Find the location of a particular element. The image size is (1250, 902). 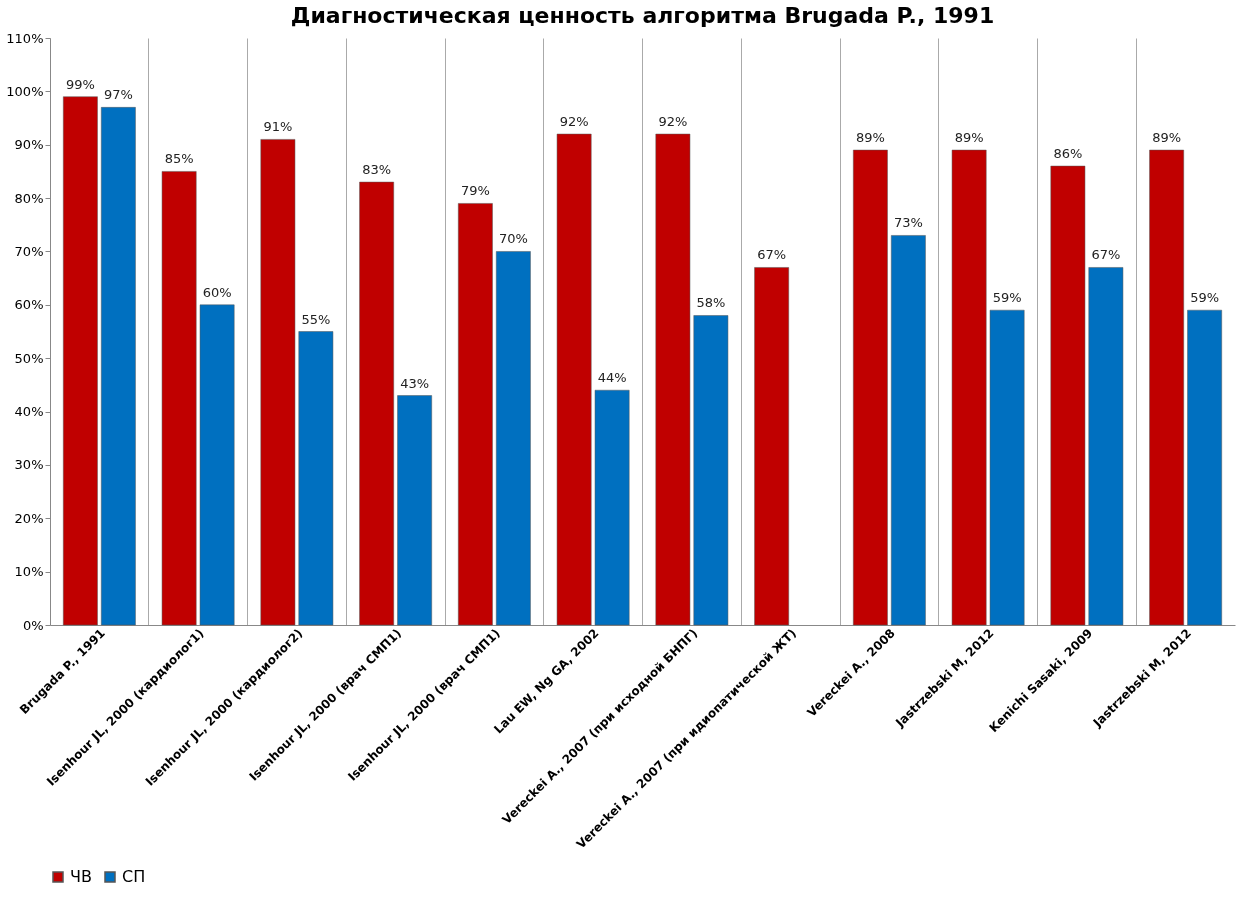

data-label: 83% is located at coordinates (377, 170).